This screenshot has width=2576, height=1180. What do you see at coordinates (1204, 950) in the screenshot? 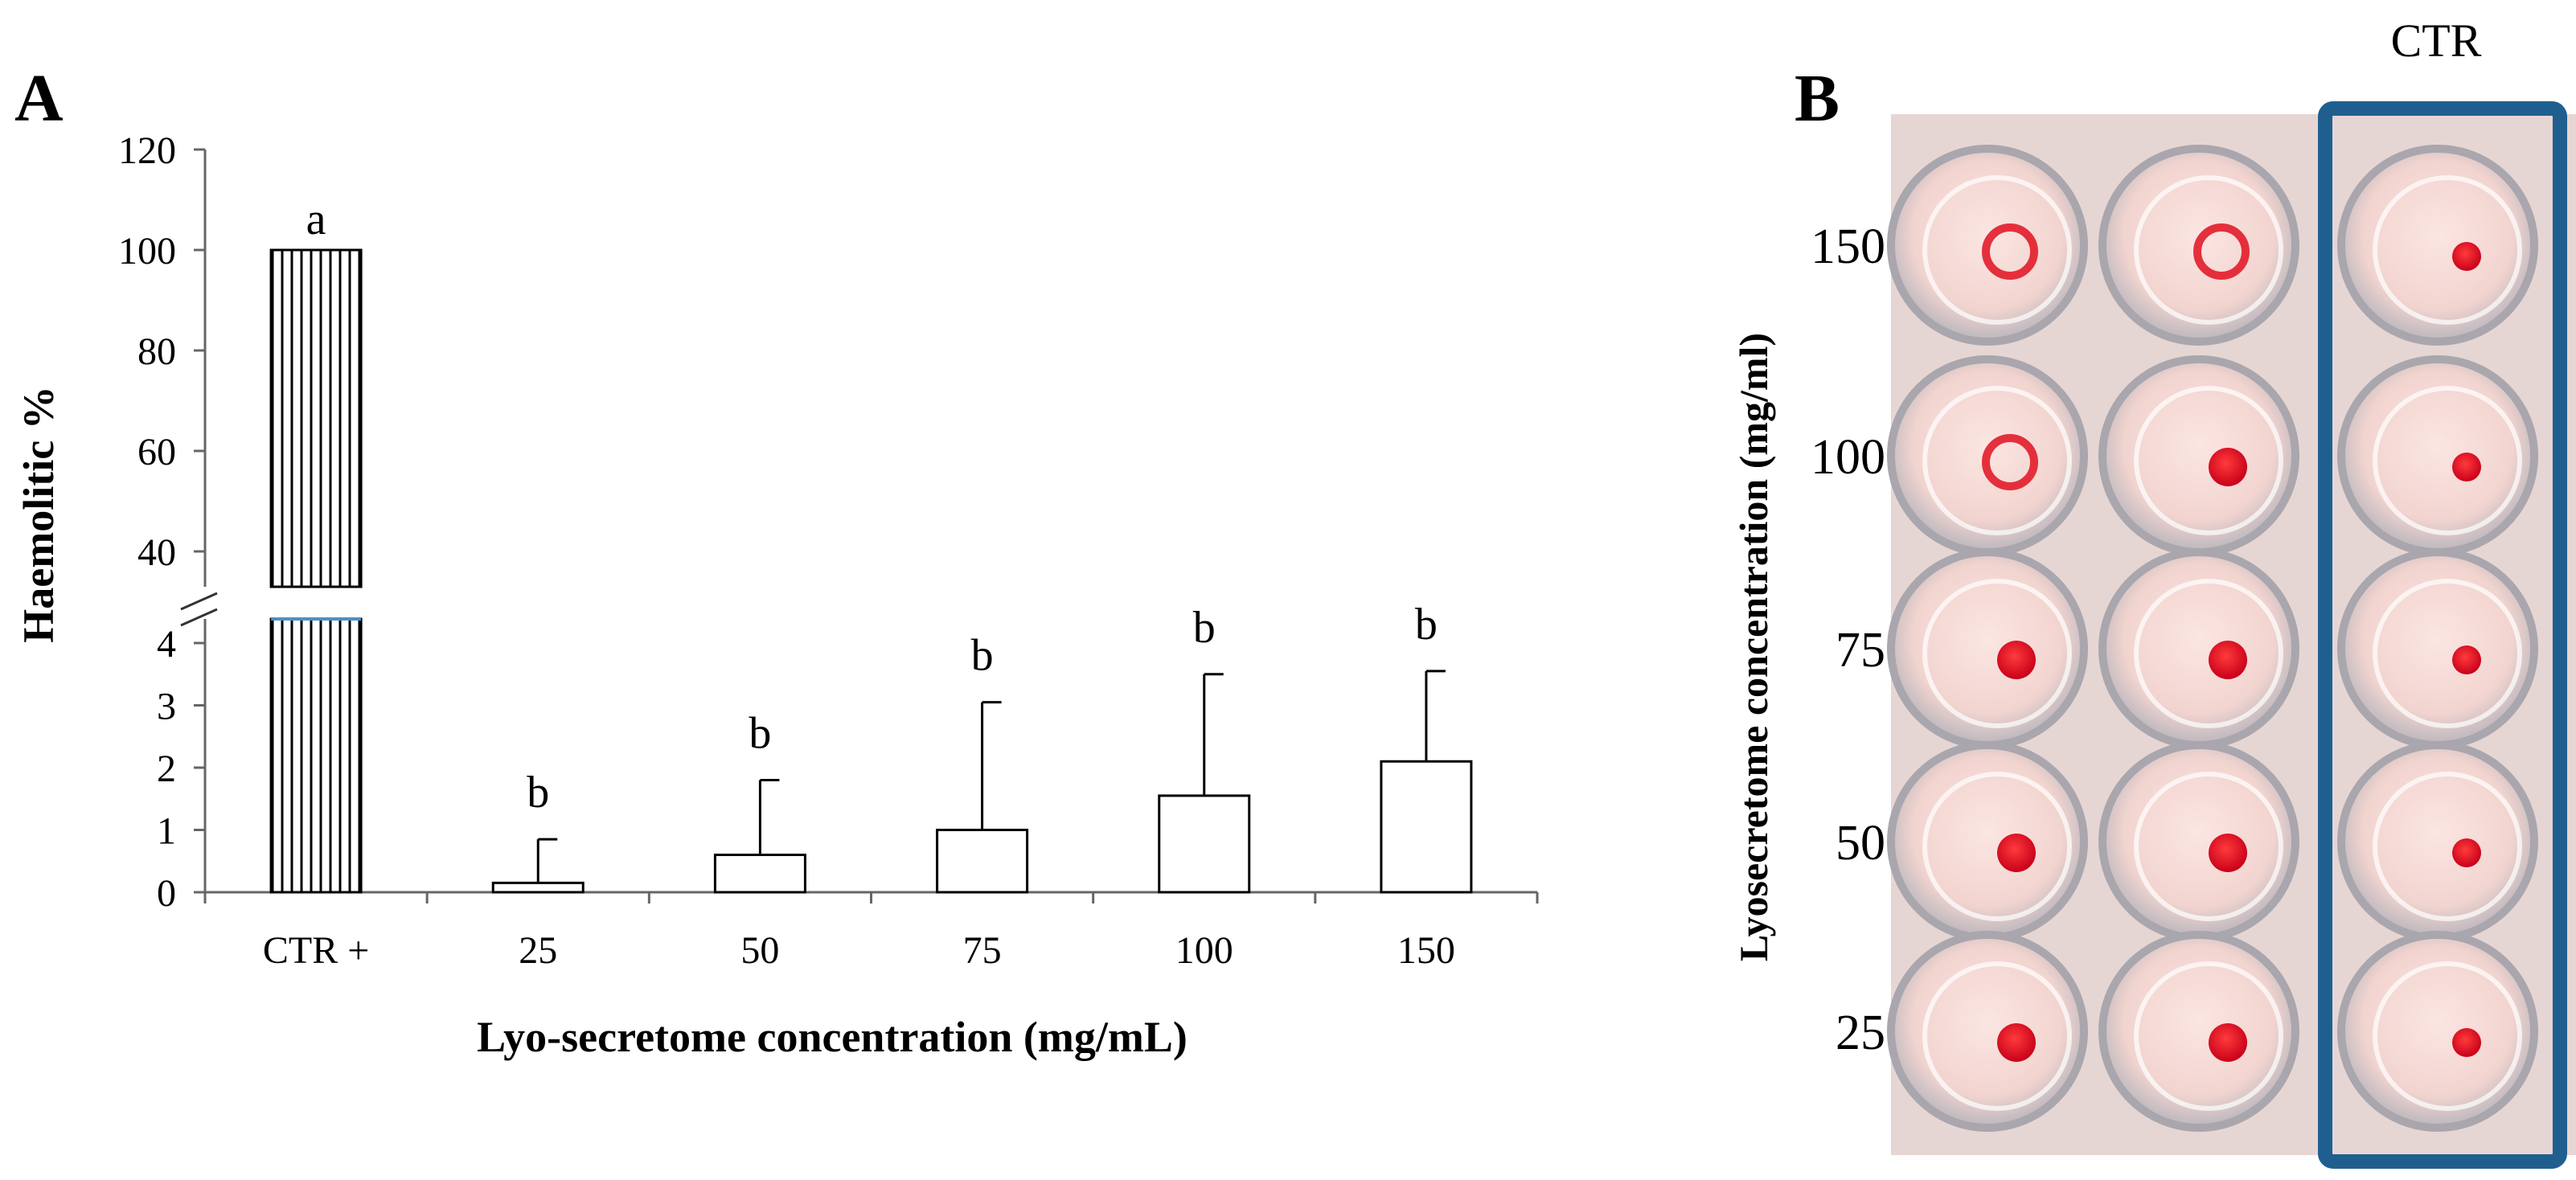
I see `x-tick-label: 100` at bounding box center [1204, 950].